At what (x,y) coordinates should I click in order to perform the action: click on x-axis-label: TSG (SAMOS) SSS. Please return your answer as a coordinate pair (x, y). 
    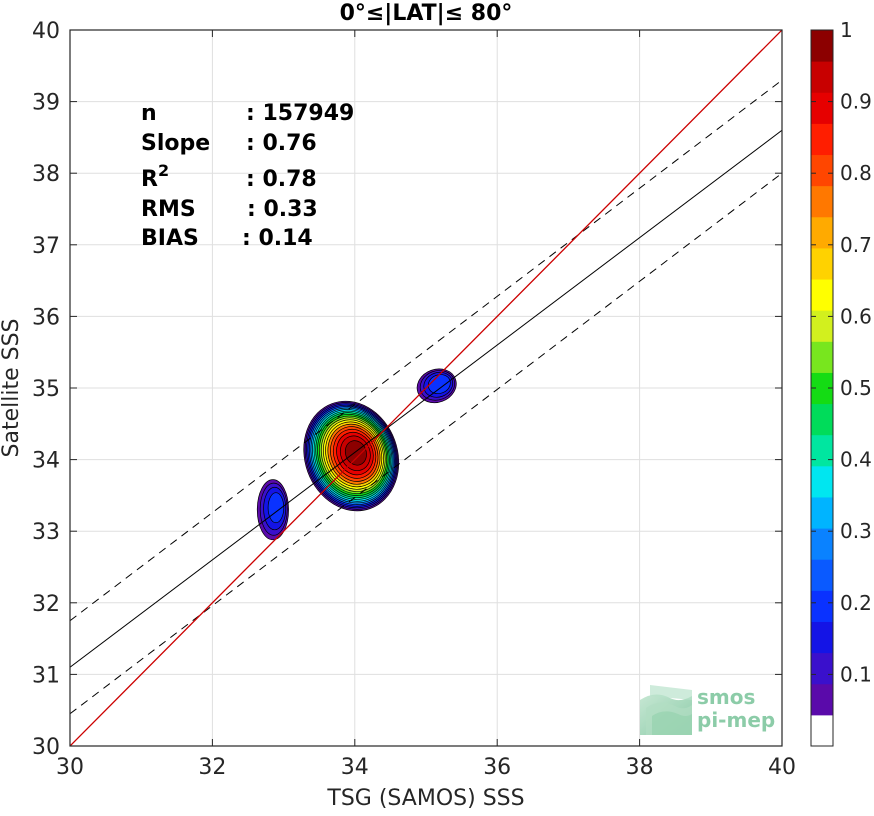
    Looking at the image, I should click on (425, 798).